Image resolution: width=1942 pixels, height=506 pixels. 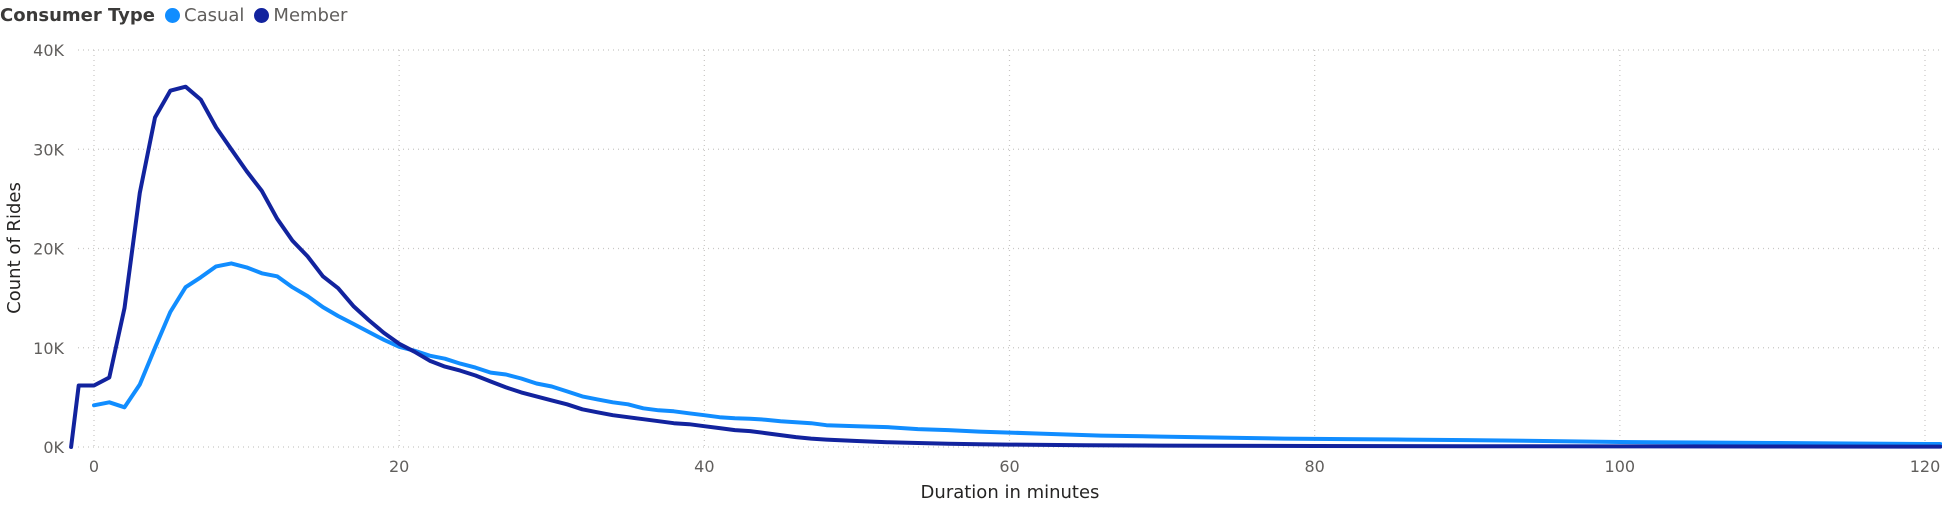 What do you see at coordinates (1620, 466) in the screenshot?
I see `x-tick-label: 100` at bounding box center [1620, 466].